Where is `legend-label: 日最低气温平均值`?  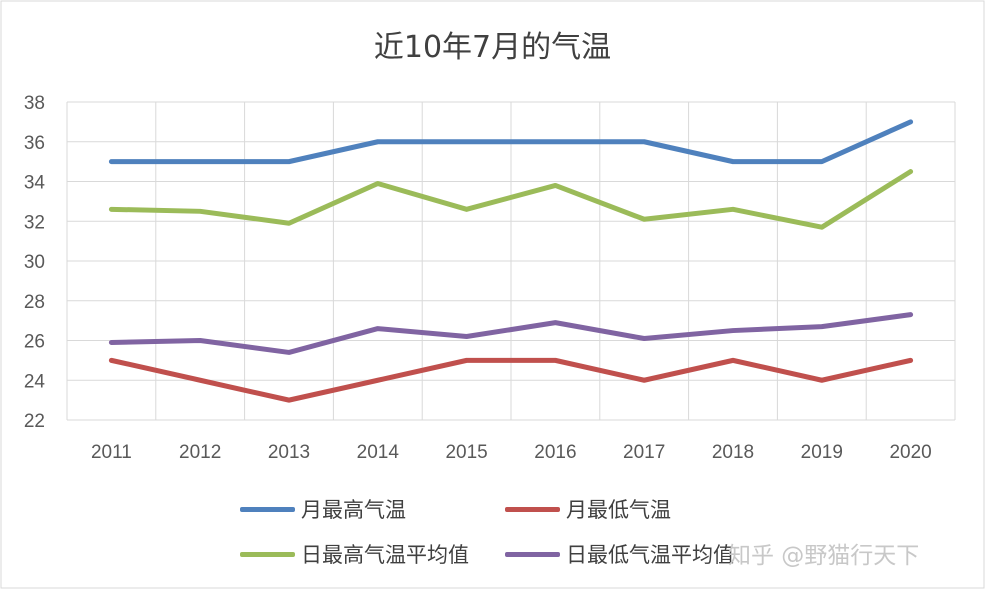 legend-label: 日最低气温平均值 is located at coordinates (650, 555).